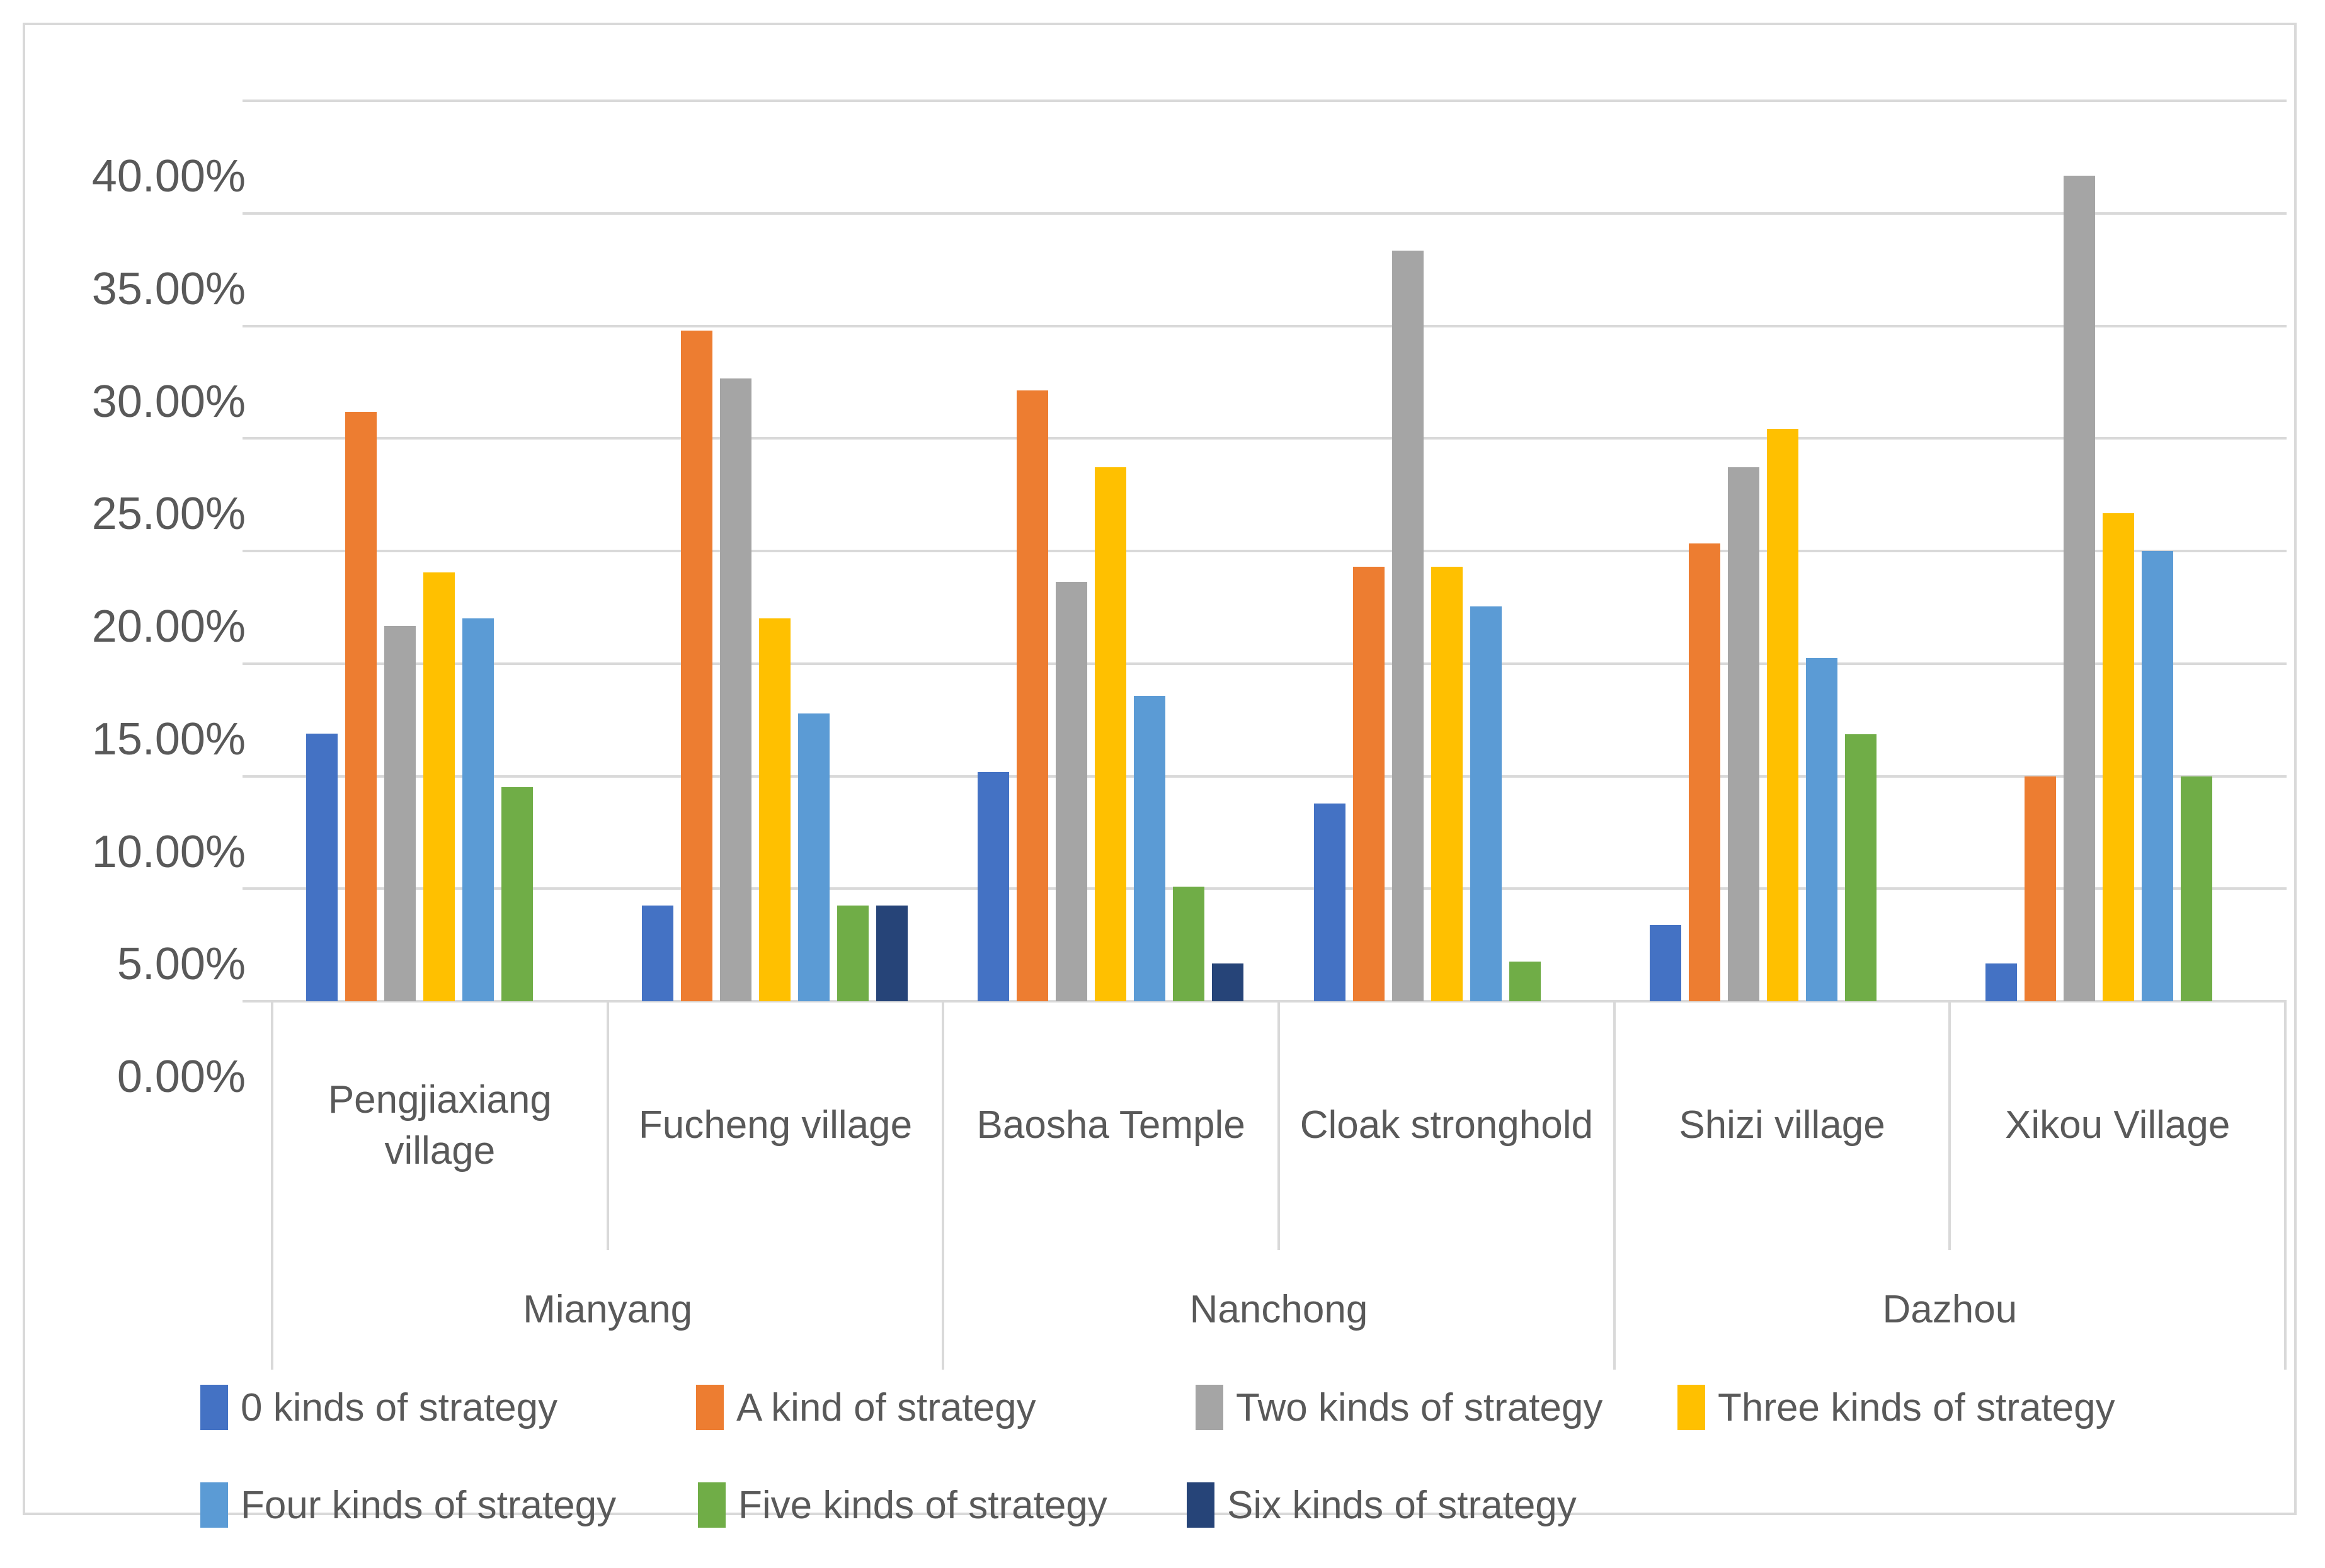 The image size is (2325, 1568). I want to click on city-label-mianyang: Mianyang, so click(609, 1310).